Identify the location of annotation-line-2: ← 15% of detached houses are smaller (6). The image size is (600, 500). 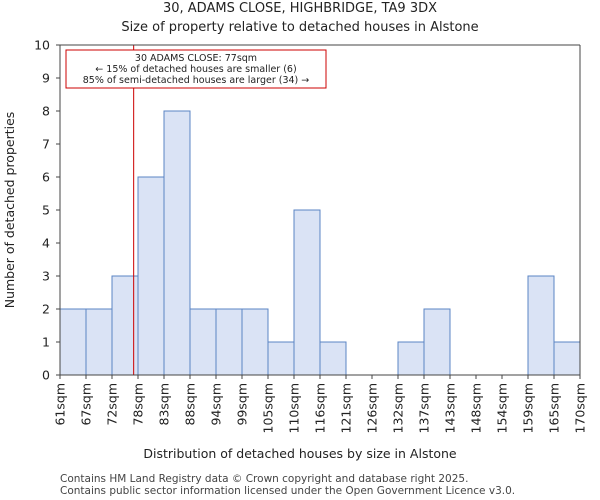
(195, 69).